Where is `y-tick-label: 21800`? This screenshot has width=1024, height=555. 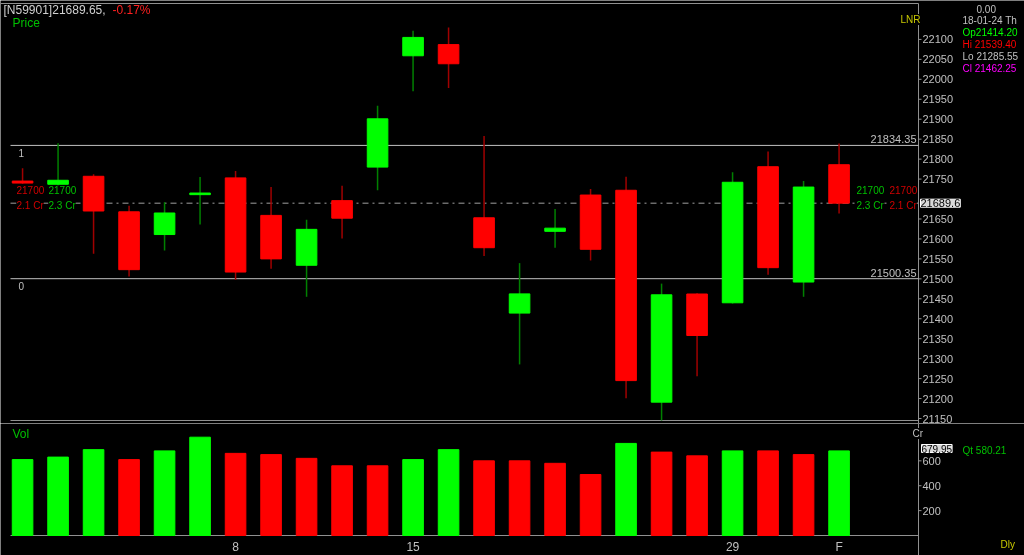 y-tick-label: 21800 is located at coordinates (938, 159).